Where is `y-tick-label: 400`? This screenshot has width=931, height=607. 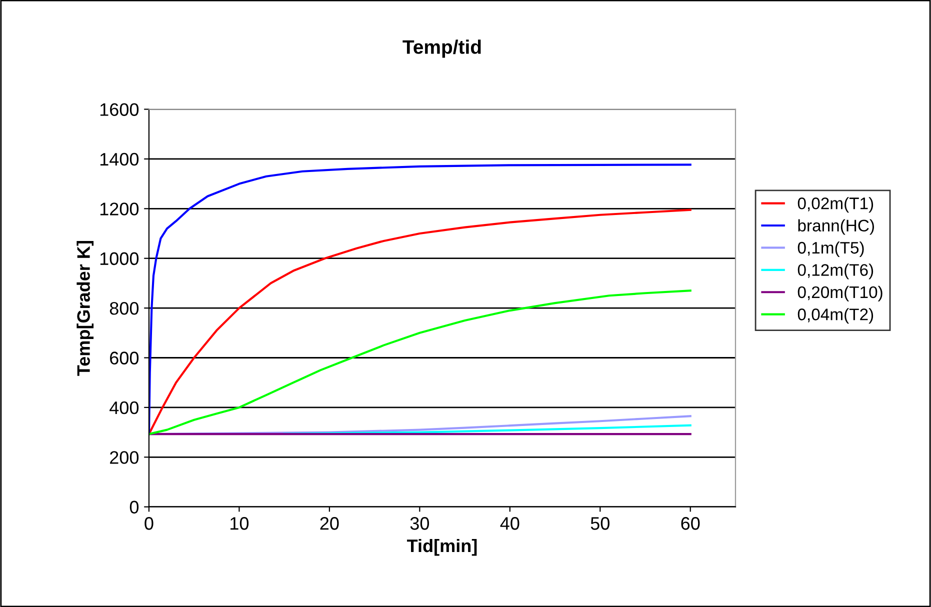
y-tick-label: 400 is located at coordinates (124, 407).